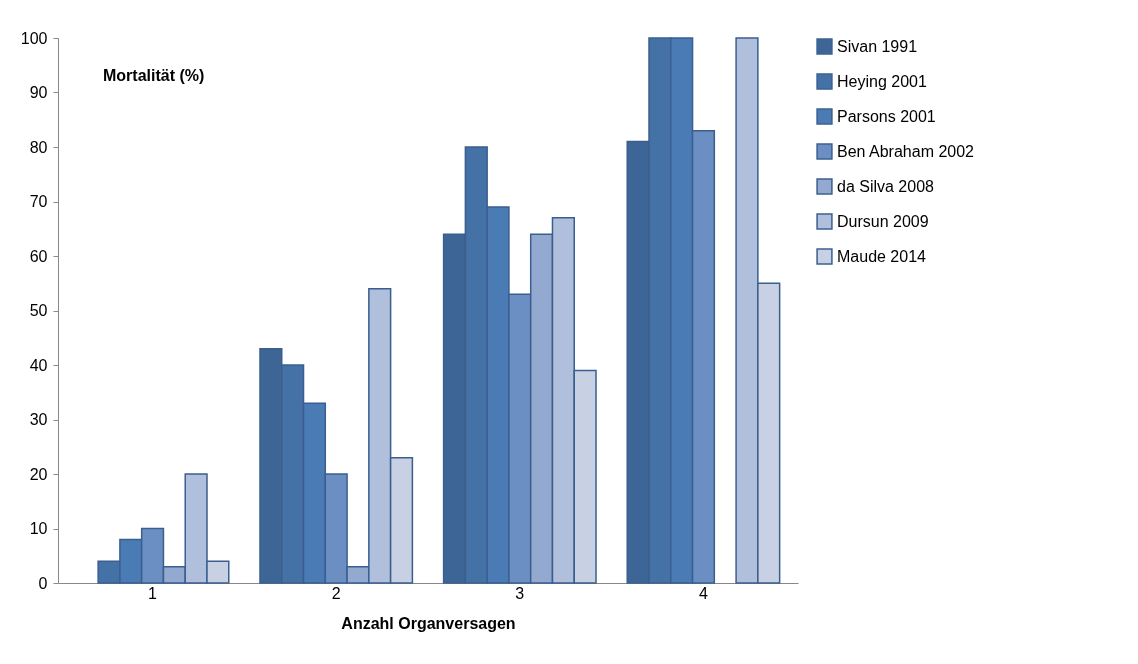  Describe the element at coordinates (877, 46) in the screenshot. I see `legend-label: Sivan 1991` at that location.